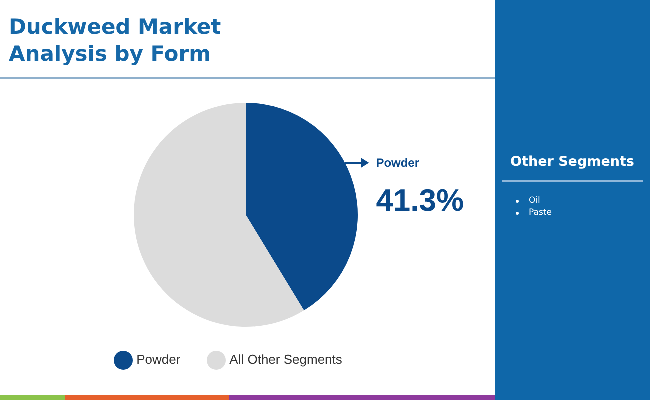 The image size is (650, 400). I want to click on legend-label: All Other Segments, so click(286, 359).